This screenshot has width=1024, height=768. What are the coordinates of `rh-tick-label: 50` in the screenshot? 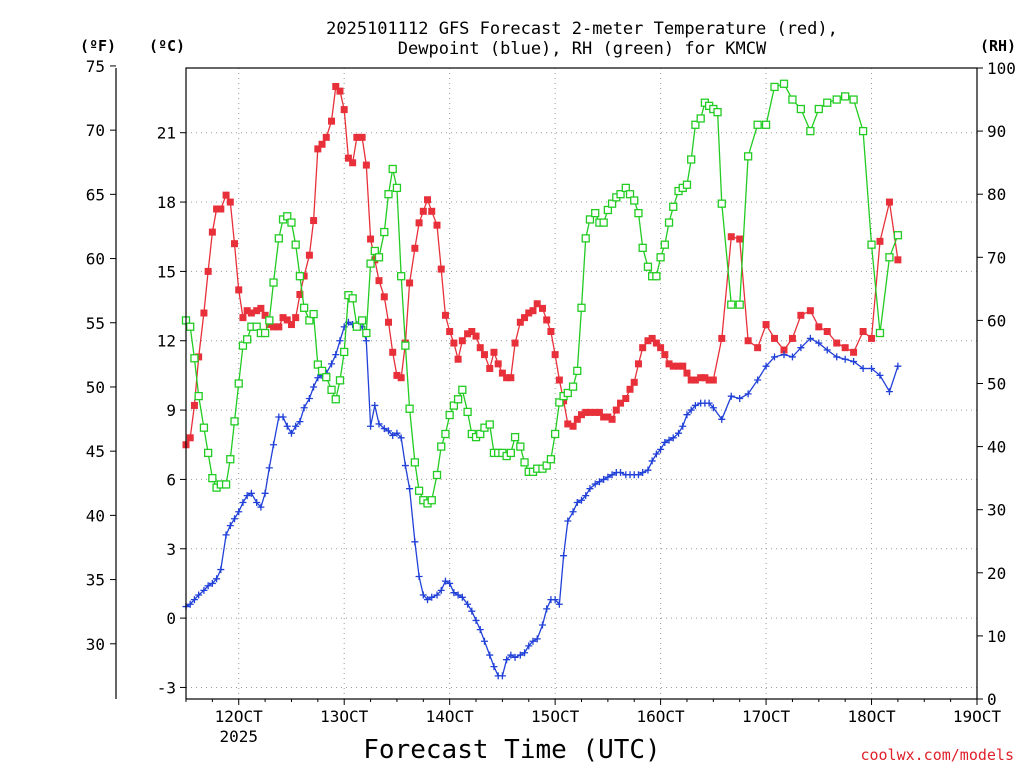 It's located at (996, 384).